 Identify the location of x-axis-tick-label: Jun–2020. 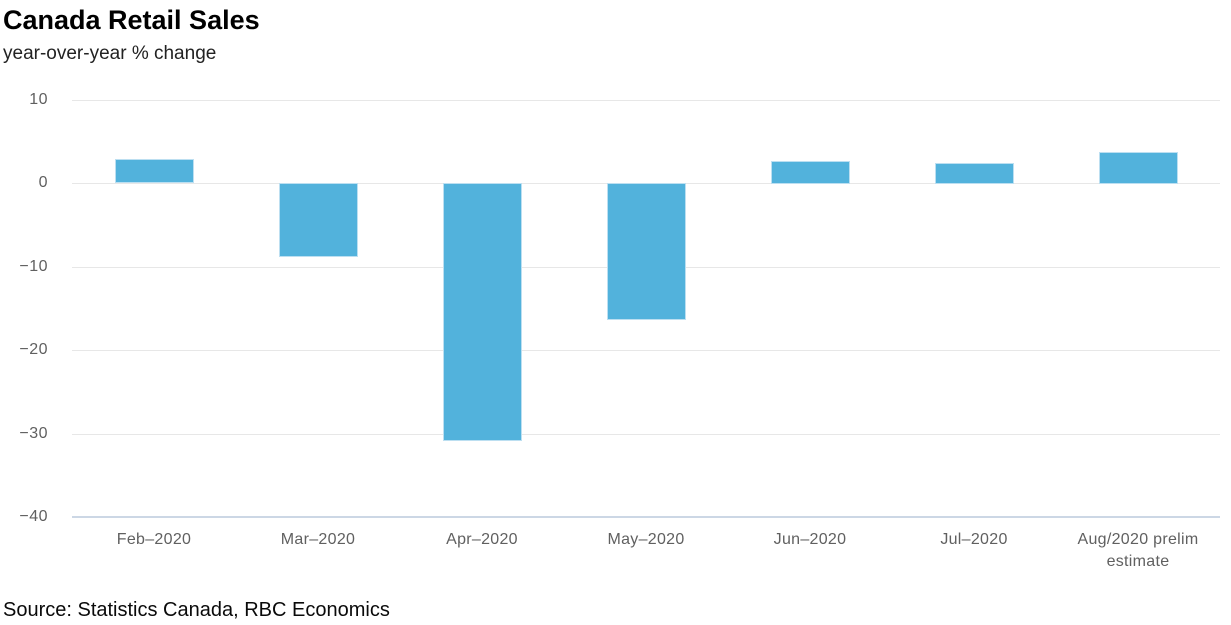
(810, 539).